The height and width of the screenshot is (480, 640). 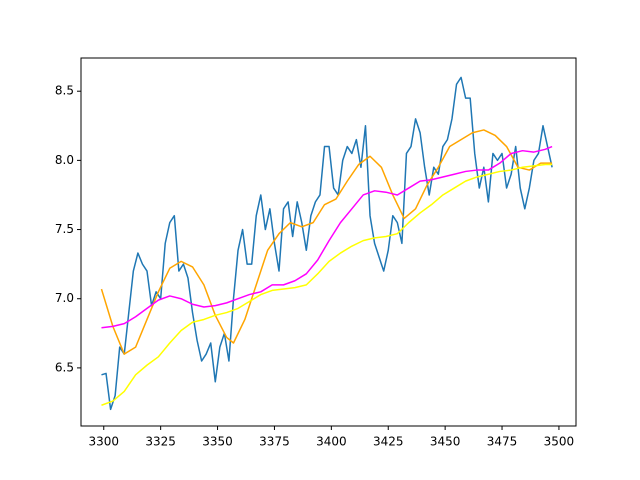 I want to click on y-tick-label: 7.5, so click(x=64, y=229).